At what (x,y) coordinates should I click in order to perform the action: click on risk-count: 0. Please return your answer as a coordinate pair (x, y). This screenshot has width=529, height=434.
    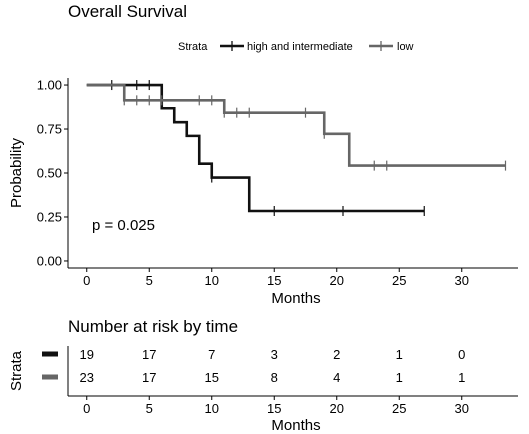
    Looking at the image, I should click on (461, 354).